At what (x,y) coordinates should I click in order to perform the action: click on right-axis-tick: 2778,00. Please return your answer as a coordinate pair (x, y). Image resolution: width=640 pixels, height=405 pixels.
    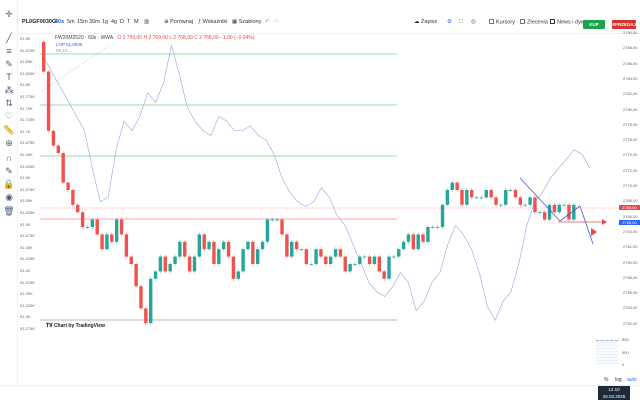
    Looking at the image, I should click on (630, 124).